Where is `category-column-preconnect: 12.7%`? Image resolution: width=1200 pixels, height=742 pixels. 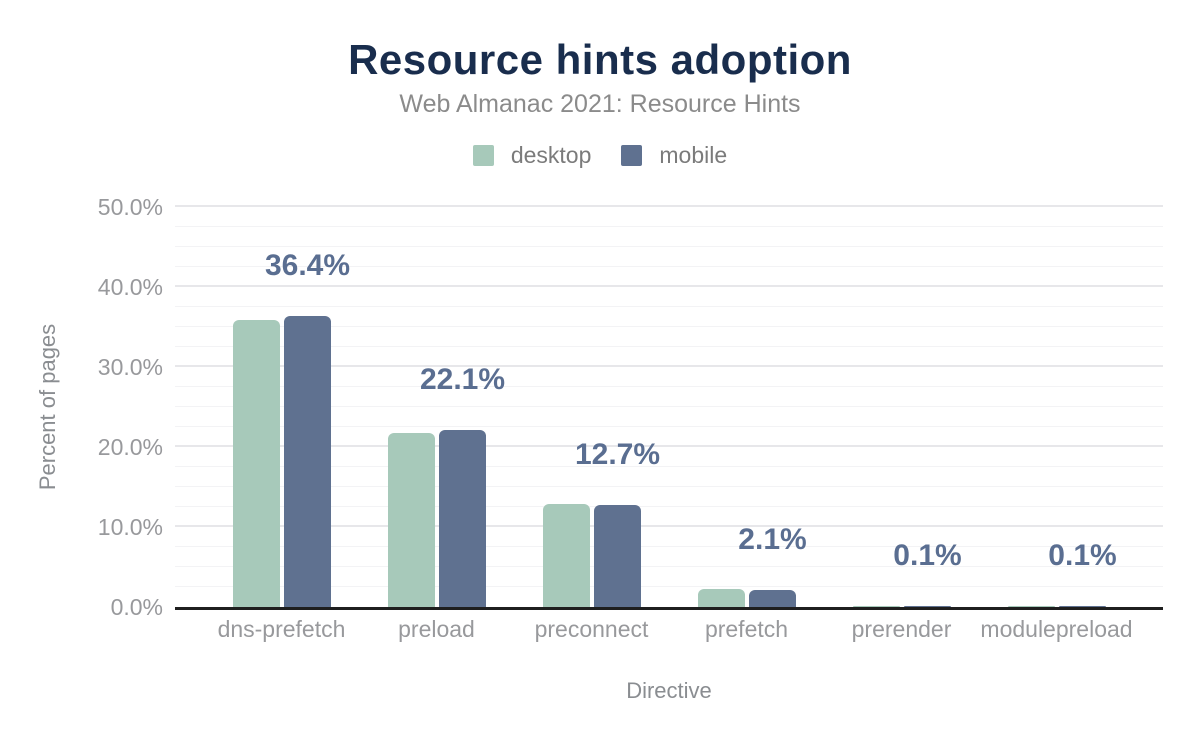
category-column-preconnect: 12.7% is located at coordinates (591, 407).